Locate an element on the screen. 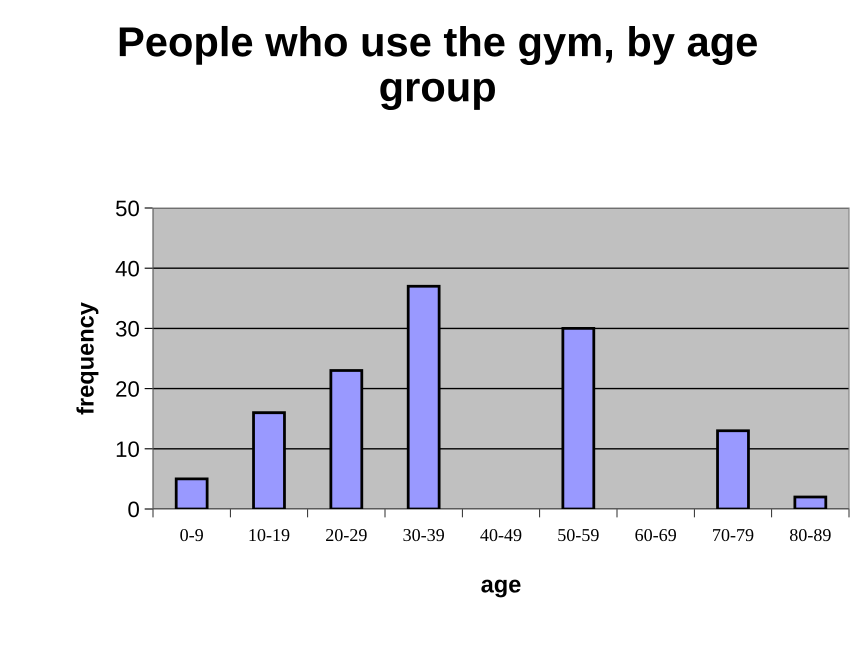  x-tick-label: 30-39 is located at coordinates (423, 535).